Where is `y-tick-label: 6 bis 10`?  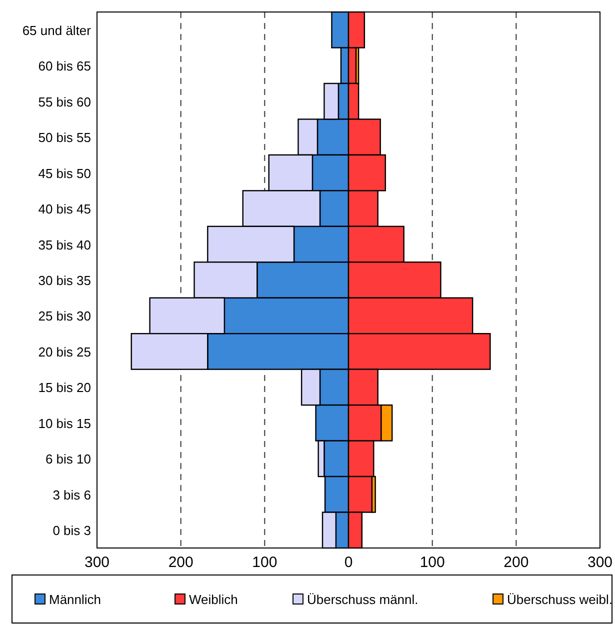 y-tick-label: 6 bis 10 is located at coordinates (68, 459).